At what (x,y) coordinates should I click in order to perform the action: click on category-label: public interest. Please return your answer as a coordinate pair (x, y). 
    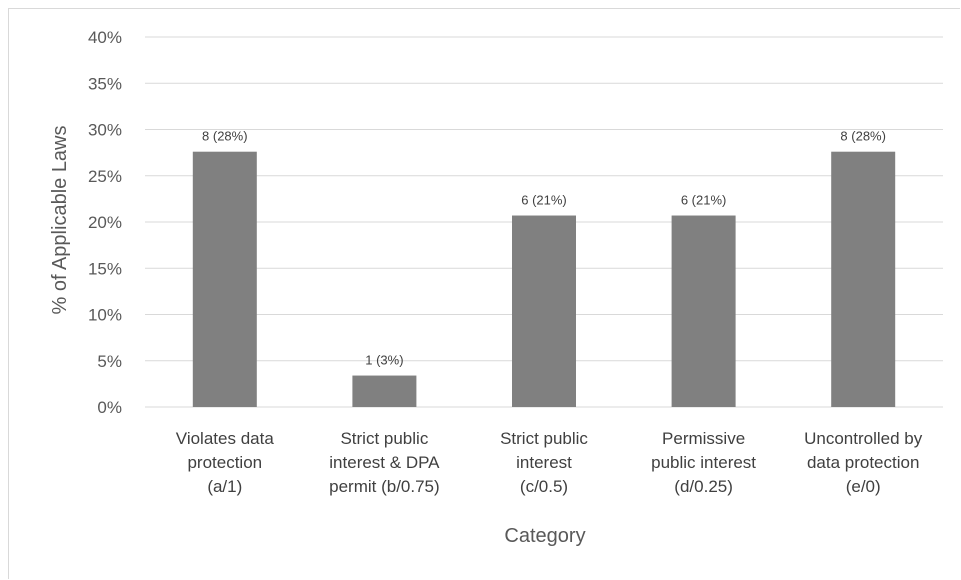
    Looking at the image, I should click on (703, 462).